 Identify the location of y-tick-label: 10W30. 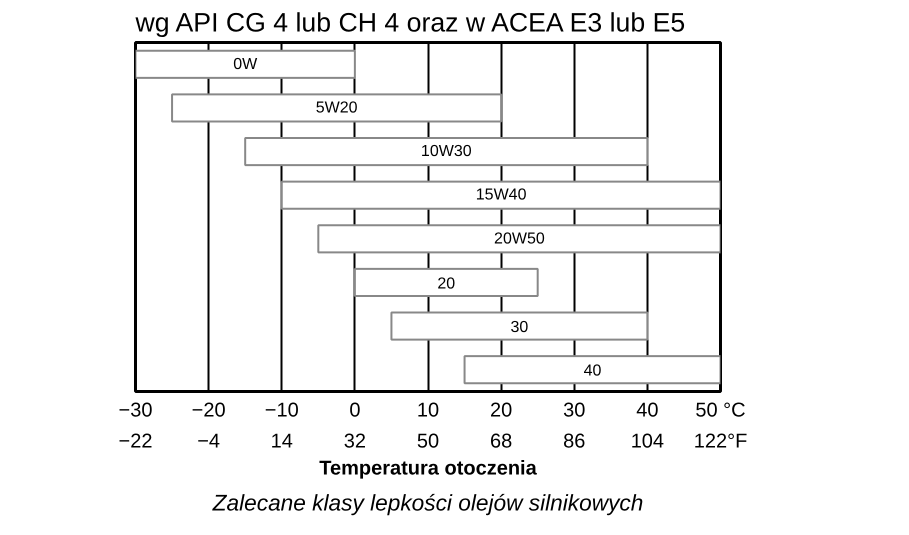
(446, 151).